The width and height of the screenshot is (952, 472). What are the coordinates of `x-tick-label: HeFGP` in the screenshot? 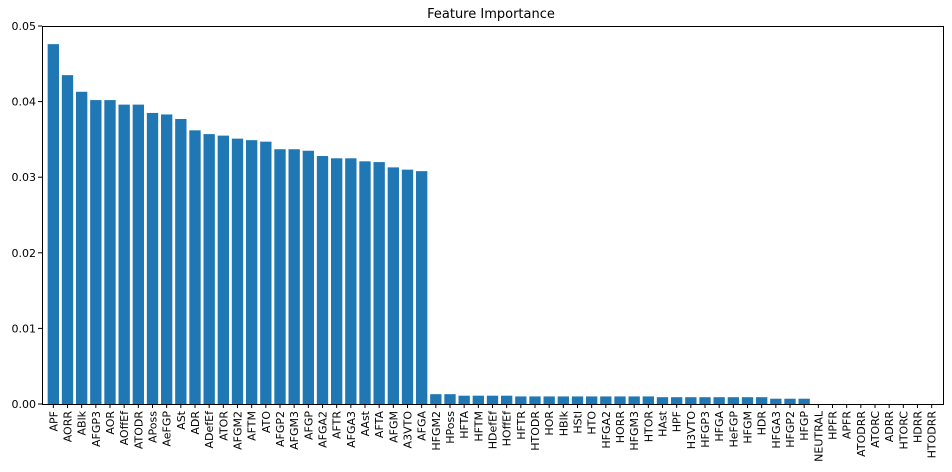 It's located at (733, 429).